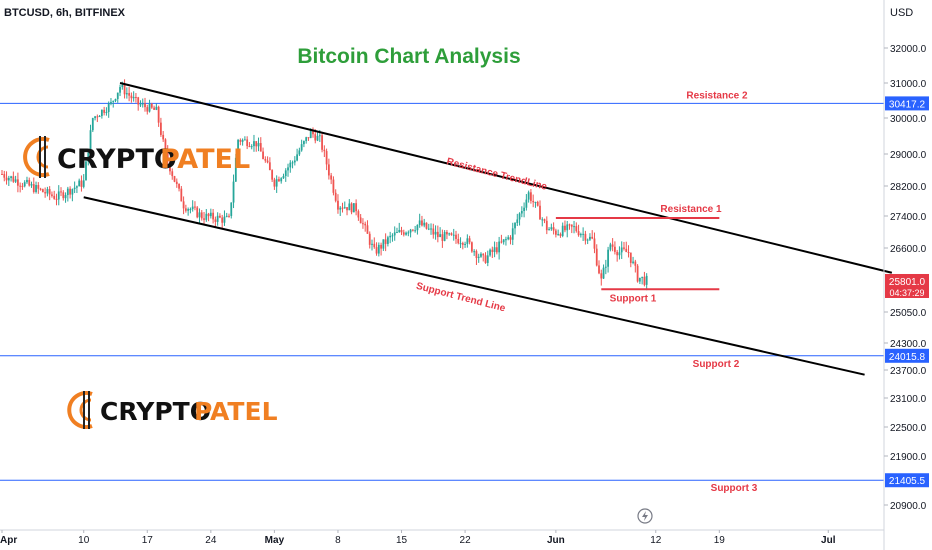 This screenshot has height=550, width=932. Describe the element at coordinates (148, 540) in the screenshot. I see `time-tick-label: 17` at that location.